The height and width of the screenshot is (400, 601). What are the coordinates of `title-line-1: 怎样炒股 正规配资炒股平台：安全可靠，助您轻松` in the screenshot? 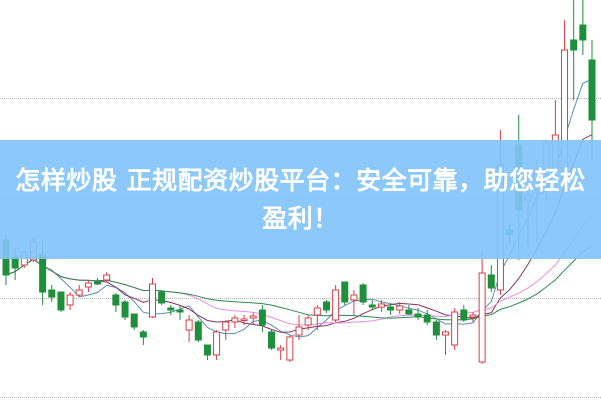 It's located at (300, 180).